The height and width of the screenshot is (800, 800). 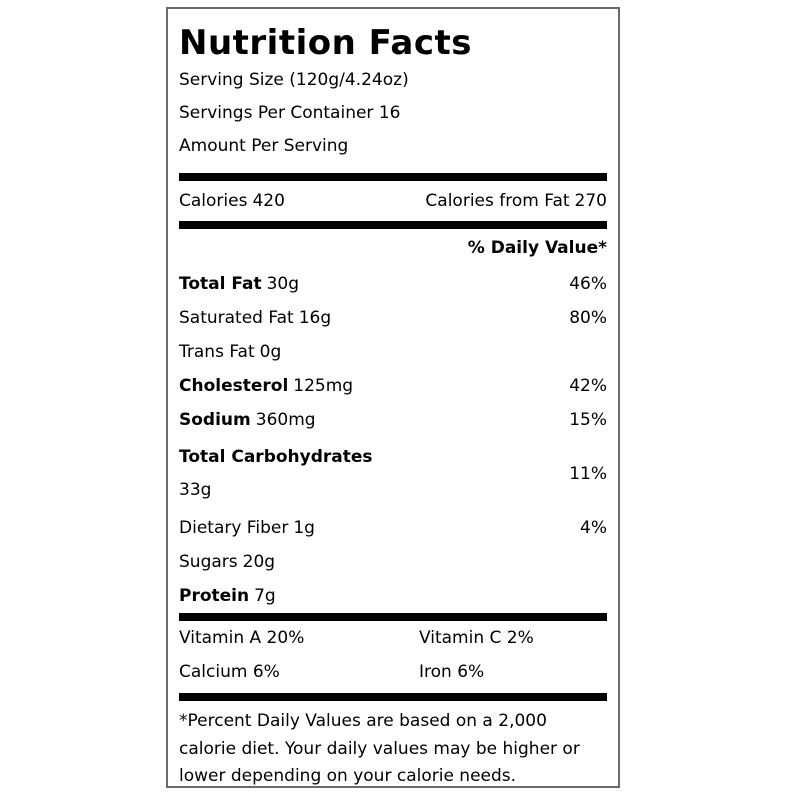 I want to click on amount-per-serving-line: Amount Per Serving, so click(x=264, y=146).